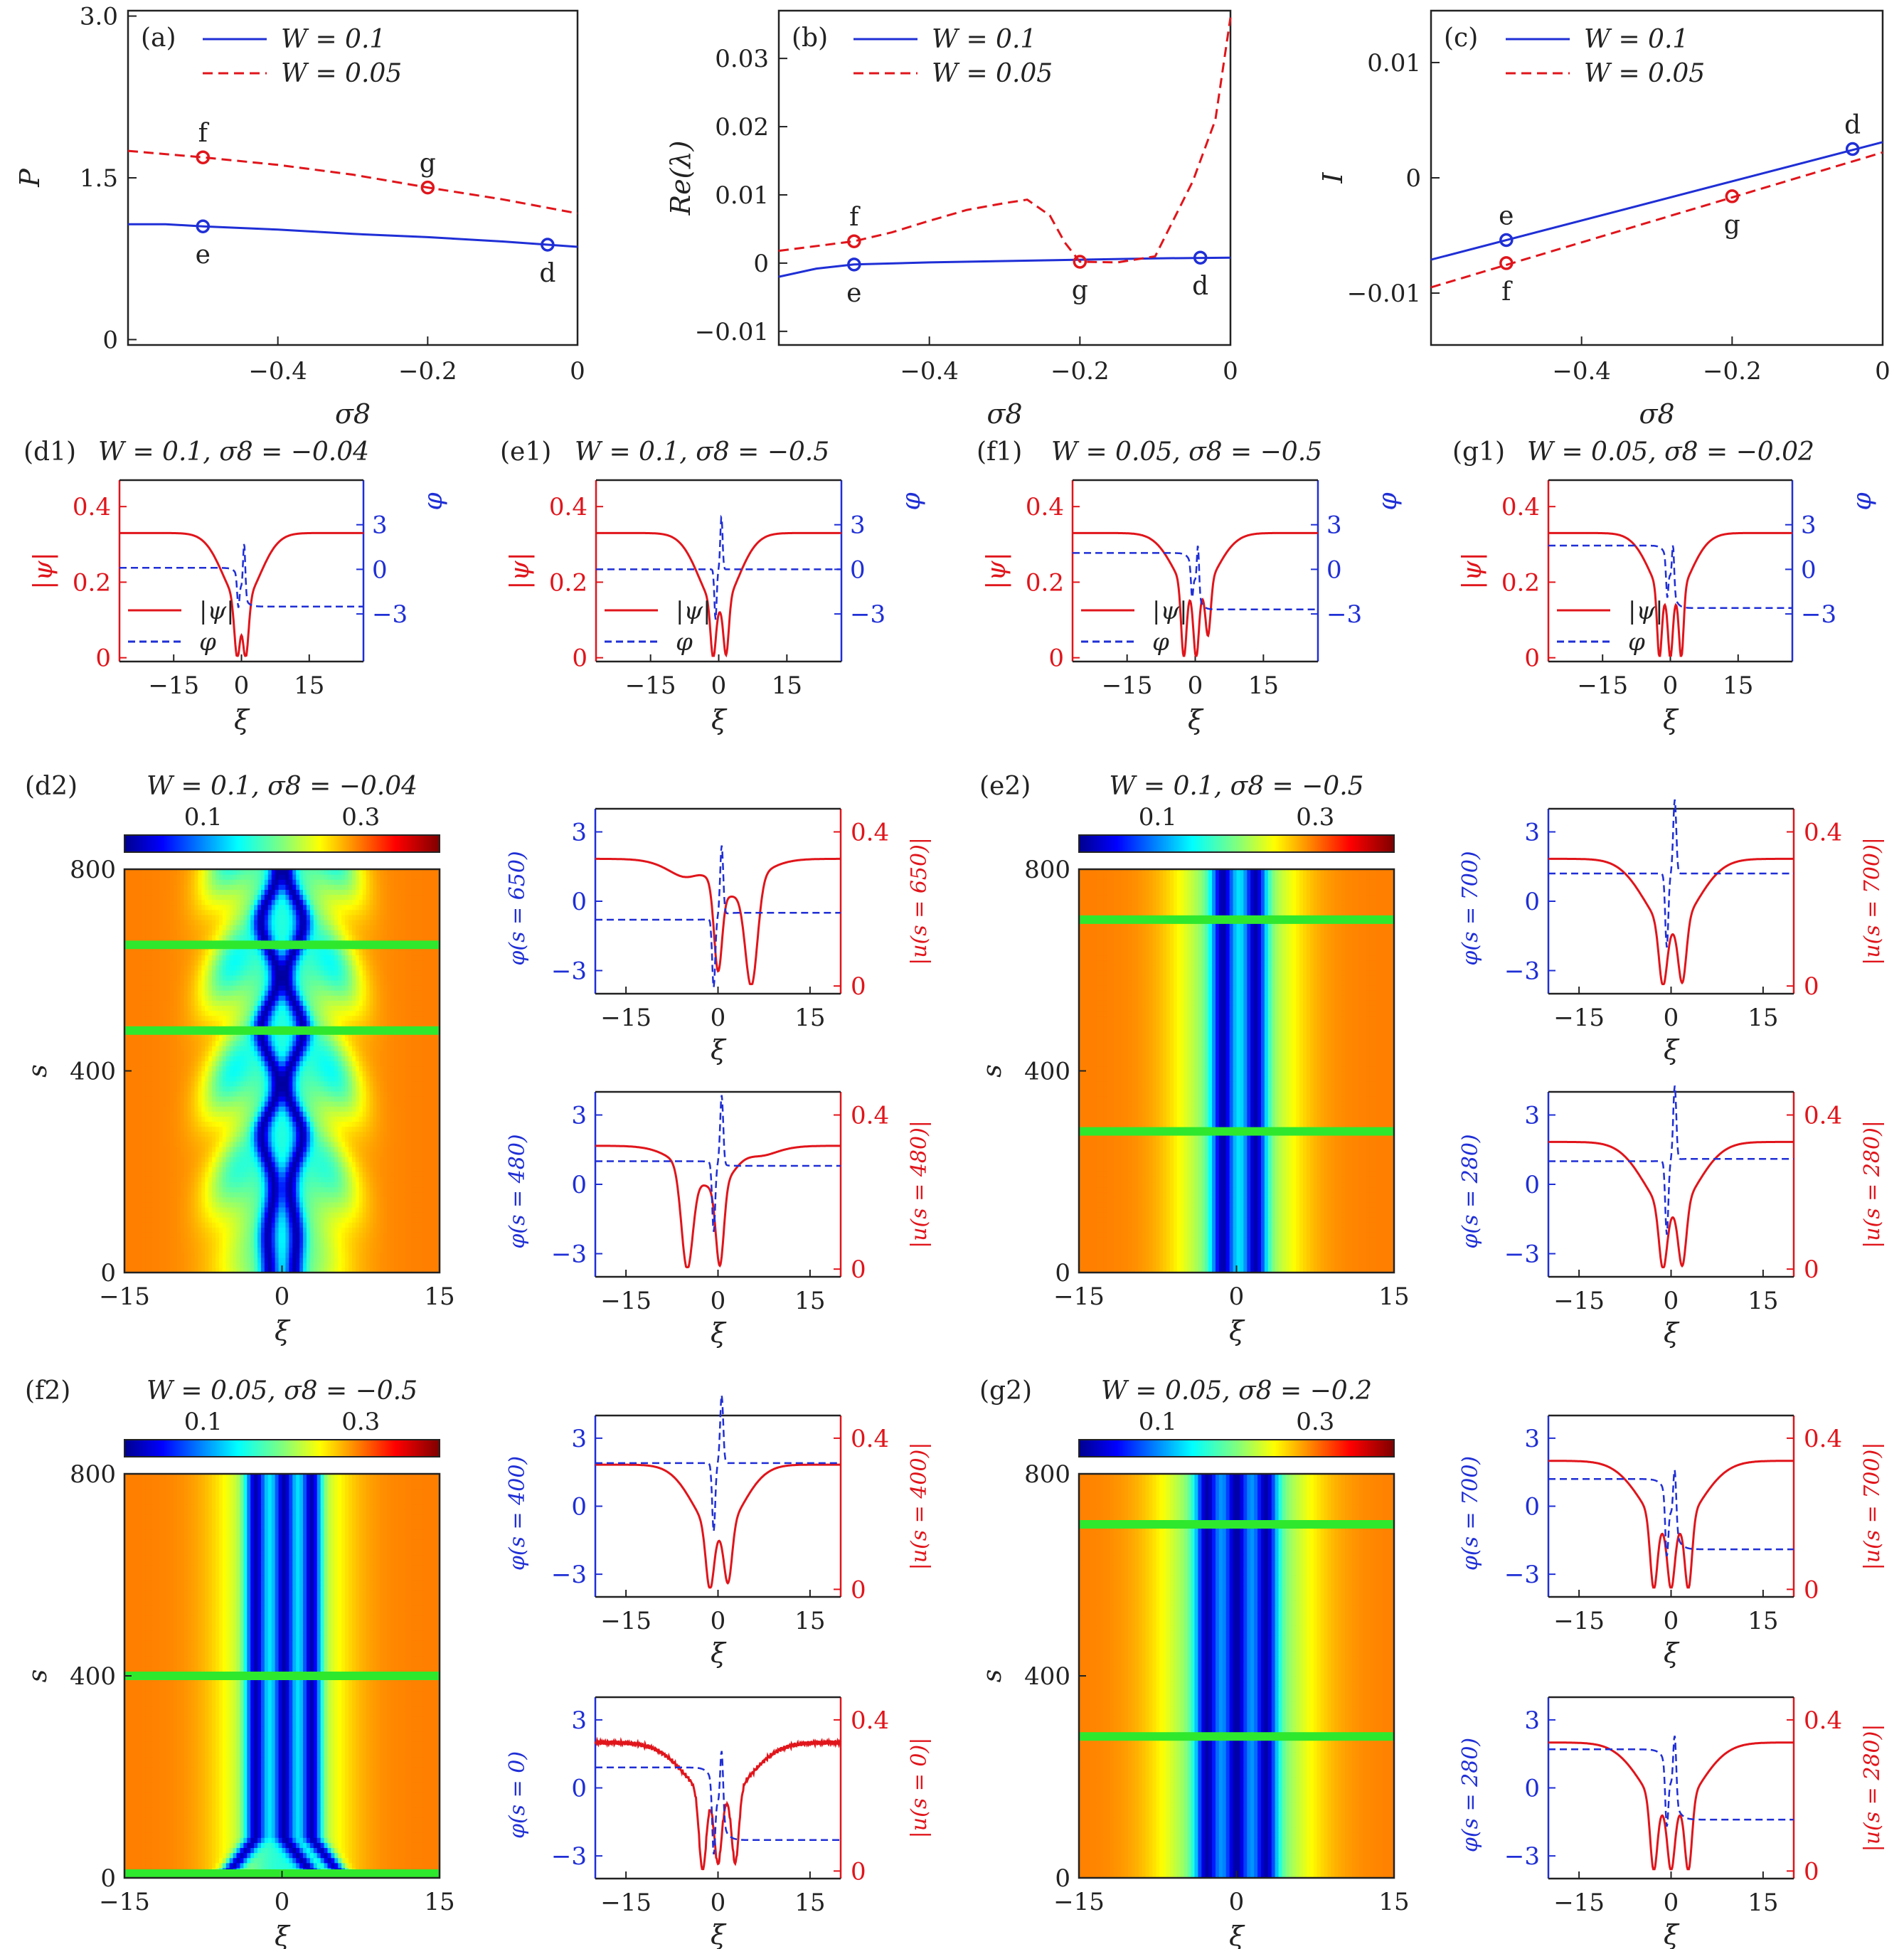 This screenshot has width=1904, height=1949. I want to click on point-label-f: f, so click(1507, 292).